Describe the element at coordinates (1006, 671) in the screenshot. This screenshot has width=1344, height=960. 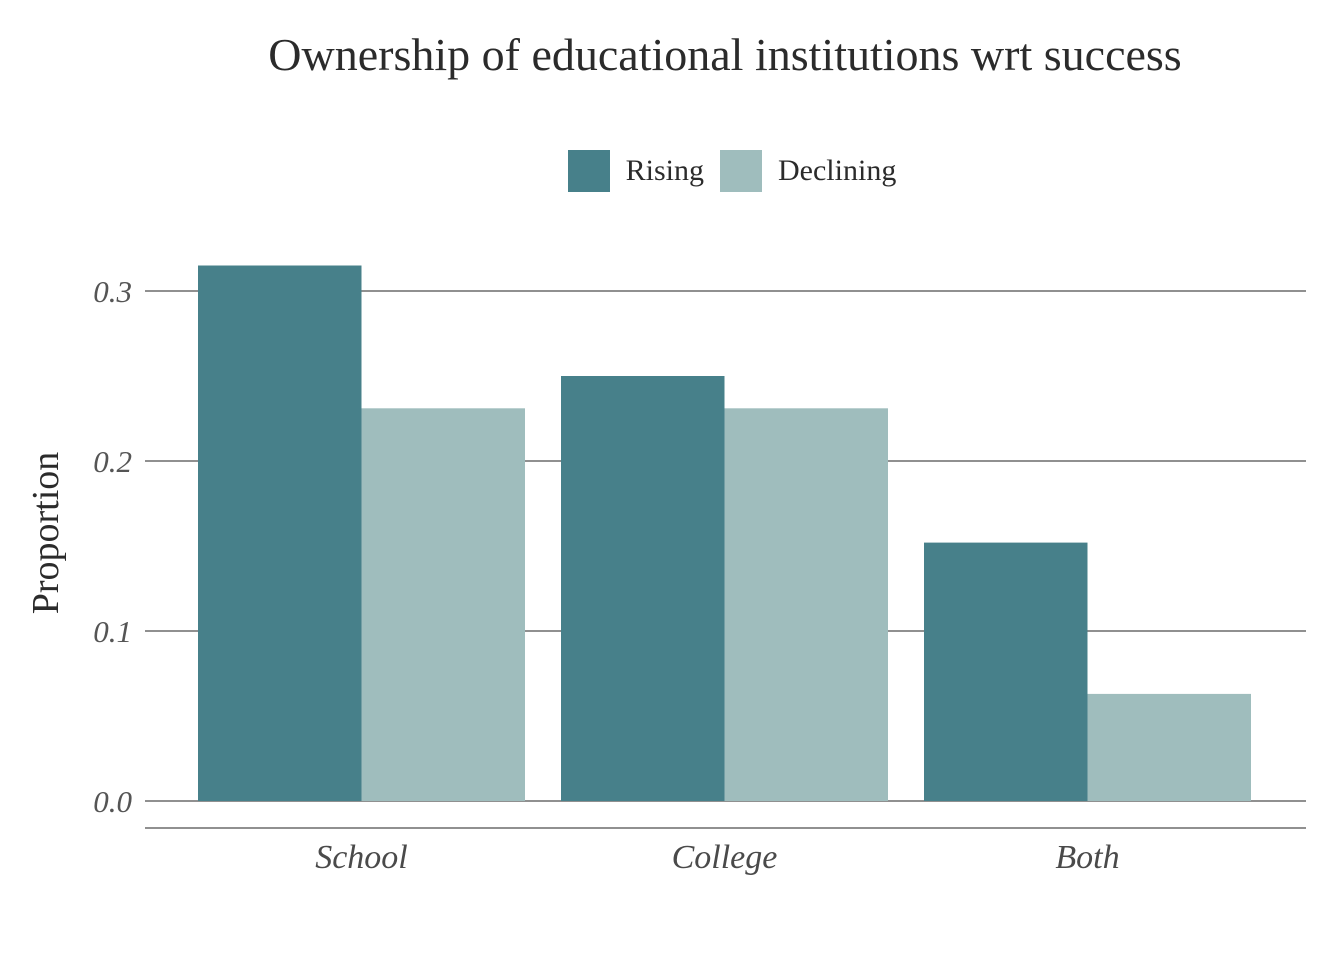
I see `bar-rising-both` at that location.